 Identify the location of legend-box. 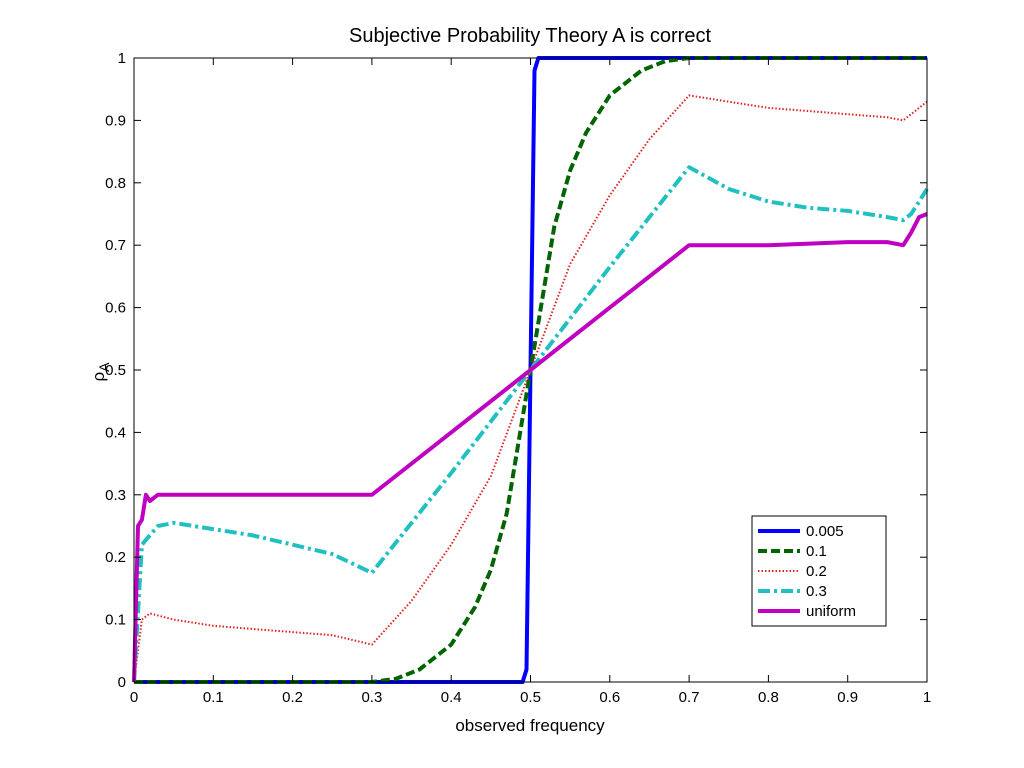
(819, 571).